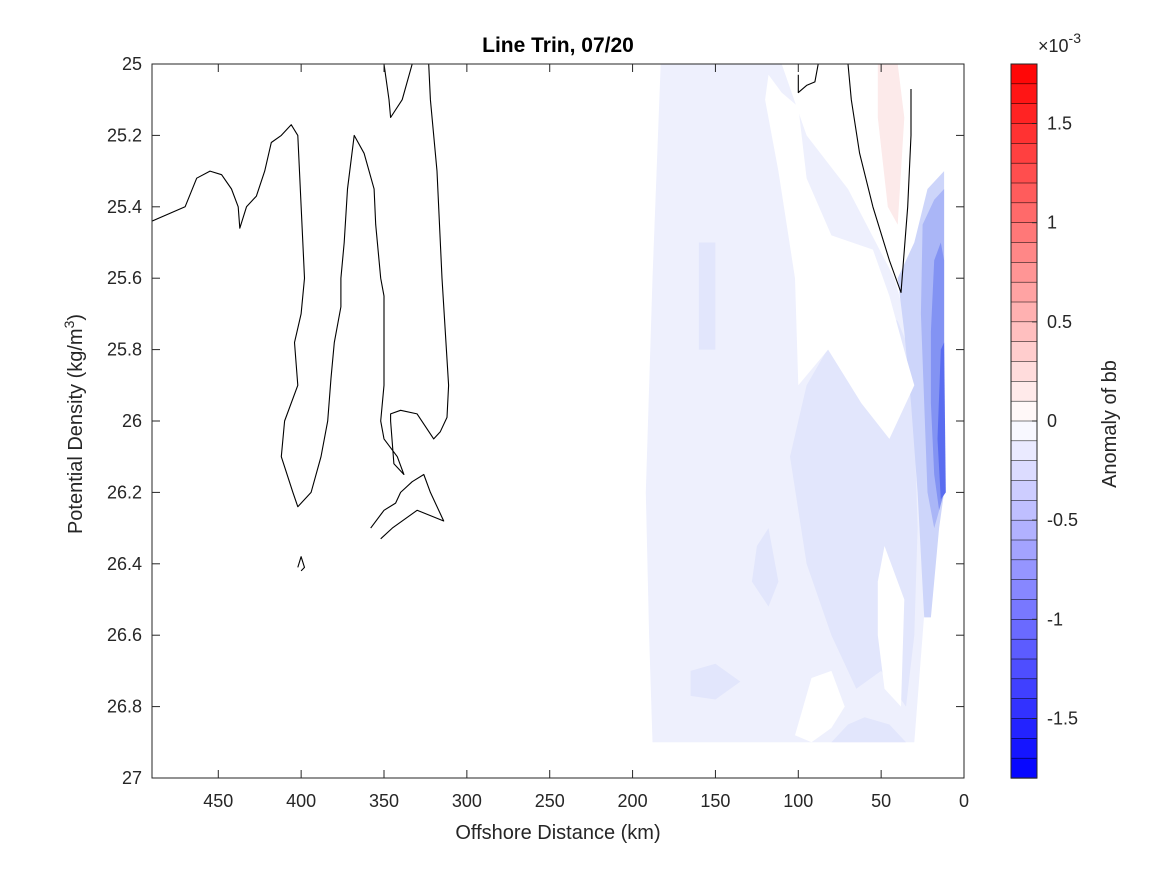 This screenshot has width=1167, height=875. Describe the element at coordinates (1059, 322) in the screenshot. I see `colorbar-tick-label-2: 0.5` at that location.